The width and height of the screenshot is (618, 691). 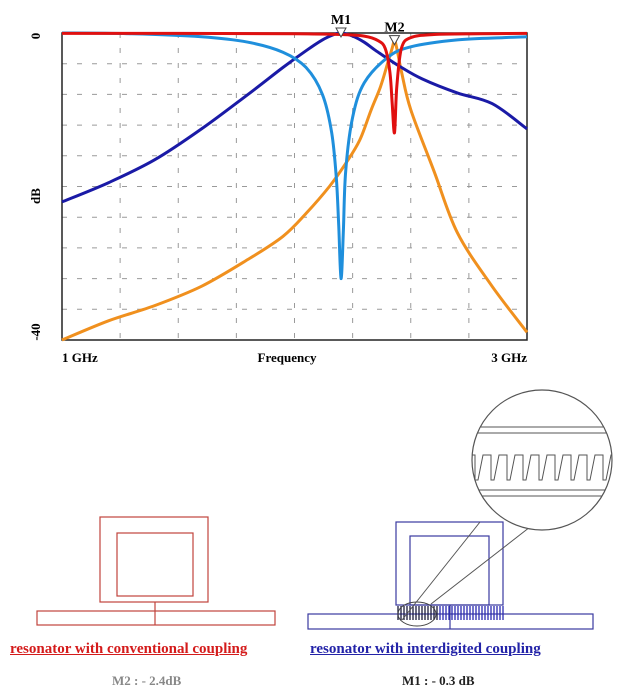 What do you see at coordinates (394, 28) in the screenshot?
I see `marker-label-m2: M2` at bounding box center [394, 28].